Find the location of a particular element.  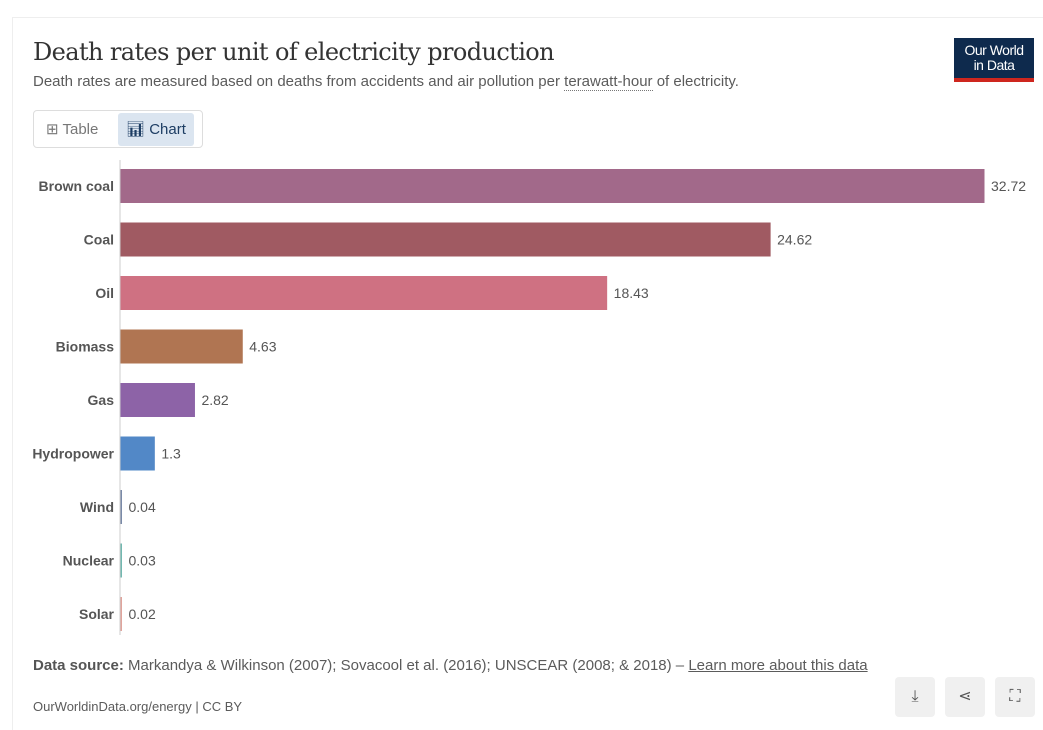

learn-more-link: Learn more about this data is located at coordinates (778, 665).